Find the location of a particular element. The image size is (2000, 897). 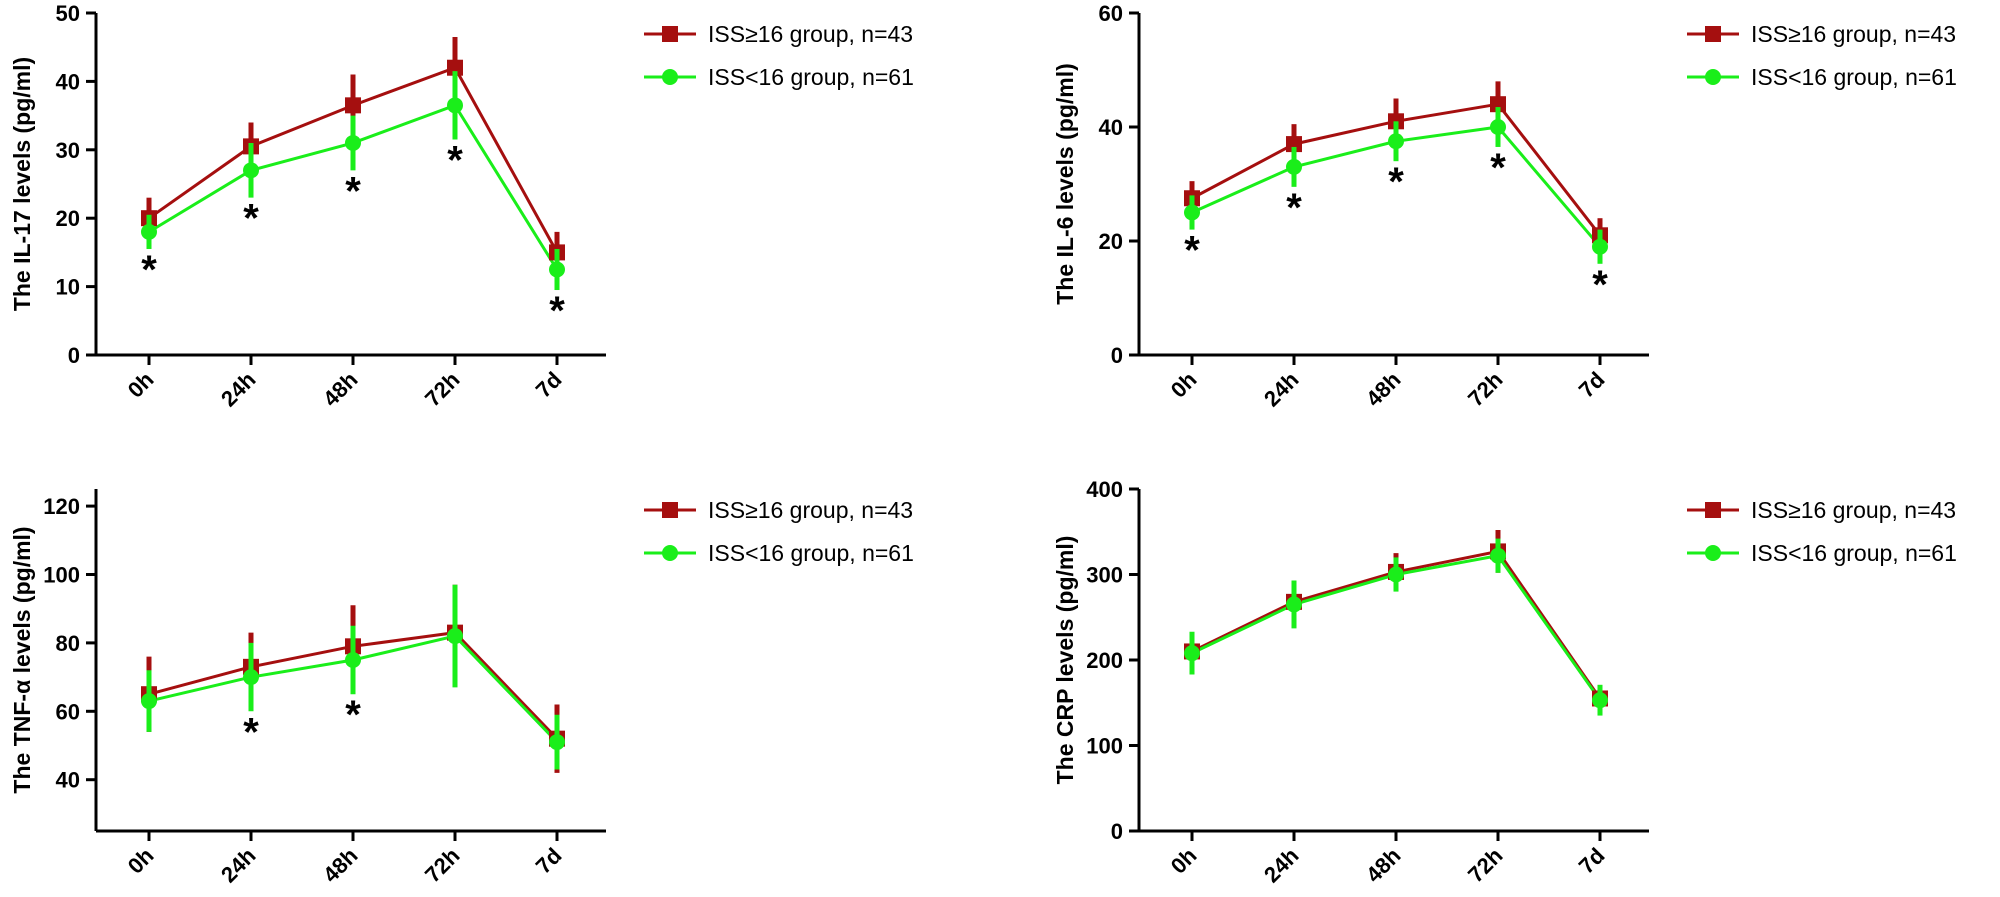

y-tick-label: 400 is located at coordinates (1104, 489).